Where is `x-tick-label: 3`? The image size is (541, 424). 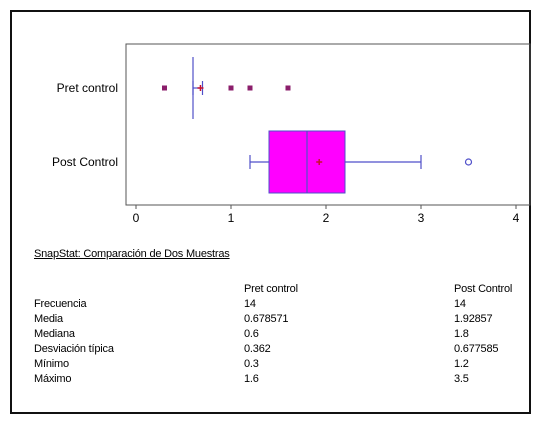 x-tick-label: 3 is located at coordinates (421, 218).